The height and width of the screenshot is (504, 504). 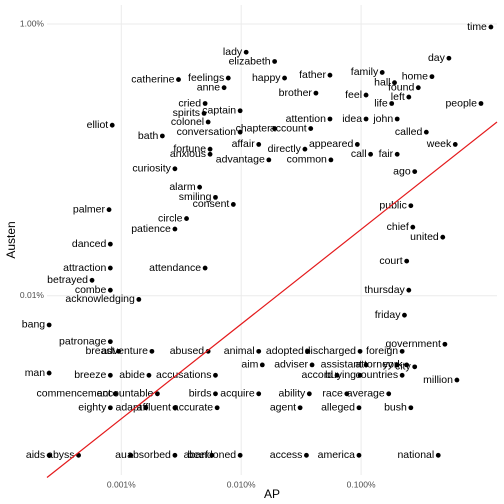 What do you see at coordinates (307, 160) in the screenshot?
I see `point-label: common` at bounding box center [307, 160].